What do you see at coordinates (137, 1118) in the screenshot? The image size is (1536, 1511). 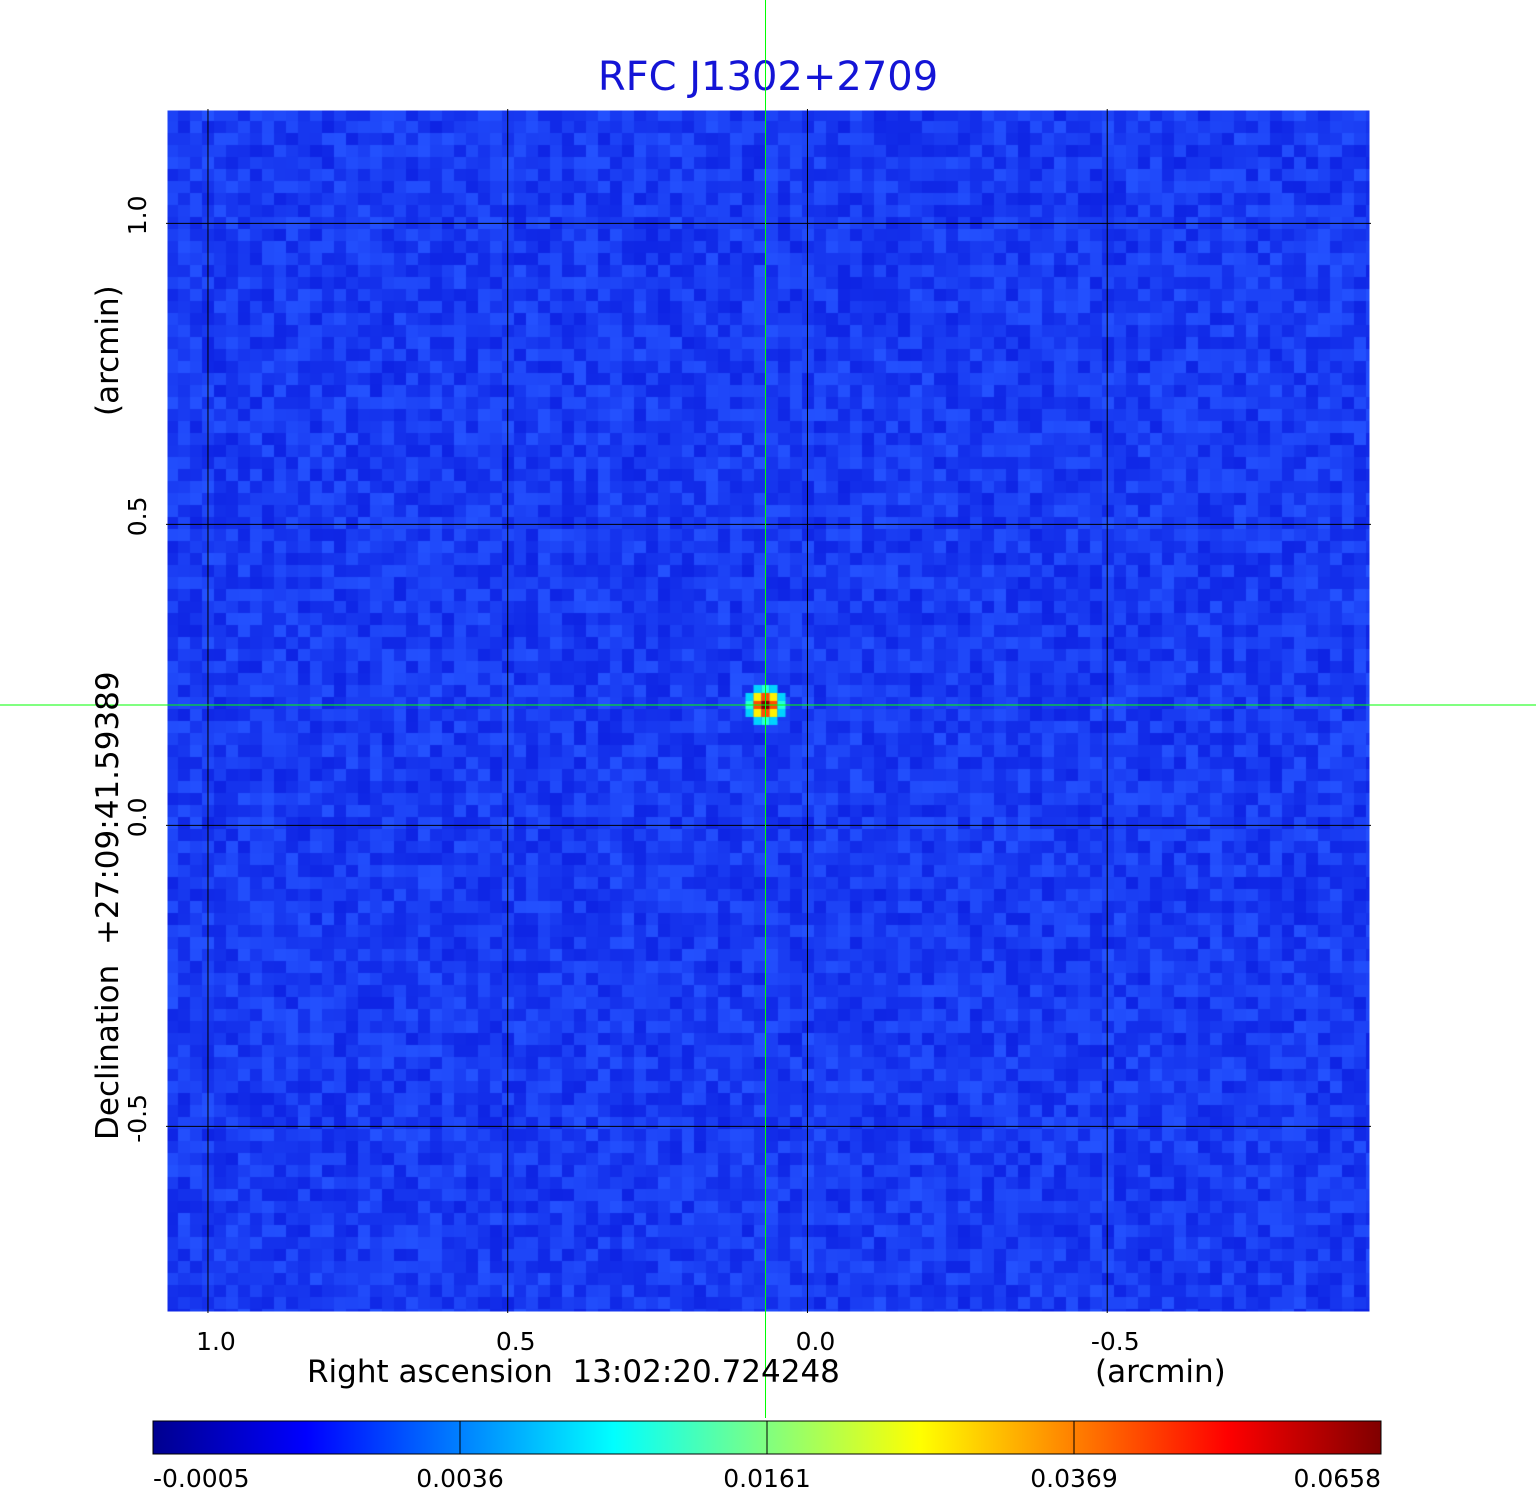 I see `y-tick-label: -0.5` at bounding box center [137, 1118].